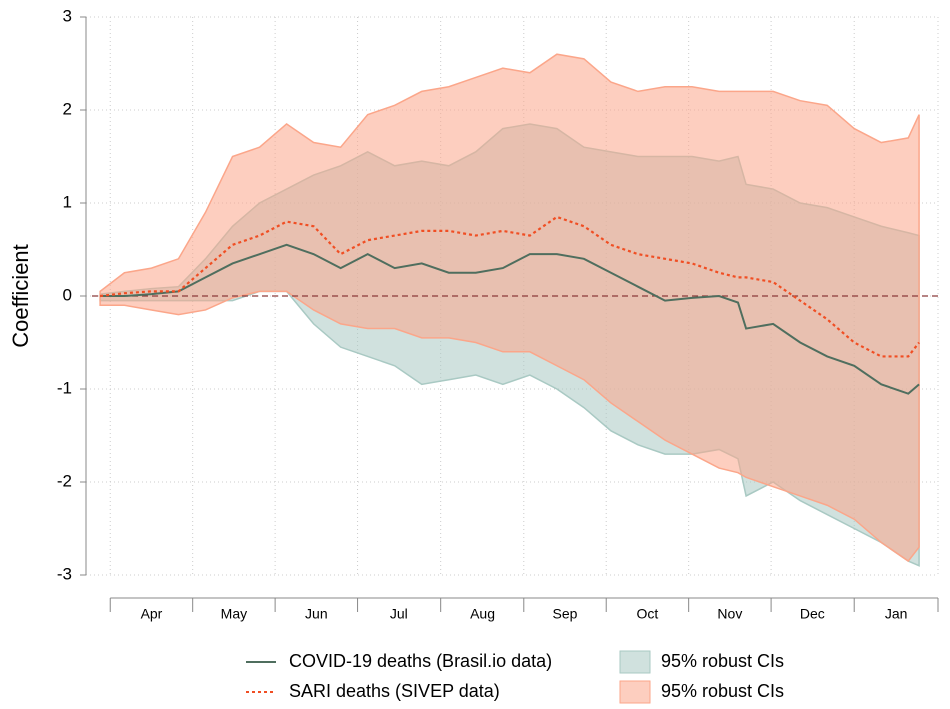 The image size is (950, 709). What do you see at coordinates (67, 294) in the screenshot?
I see `y-tick-label: 0` at bounding box center [67, 294].